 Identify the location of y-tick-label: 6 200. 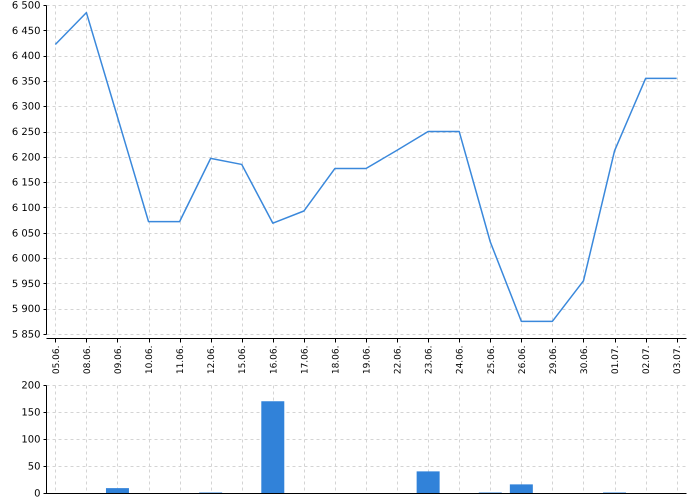
(26, 158).